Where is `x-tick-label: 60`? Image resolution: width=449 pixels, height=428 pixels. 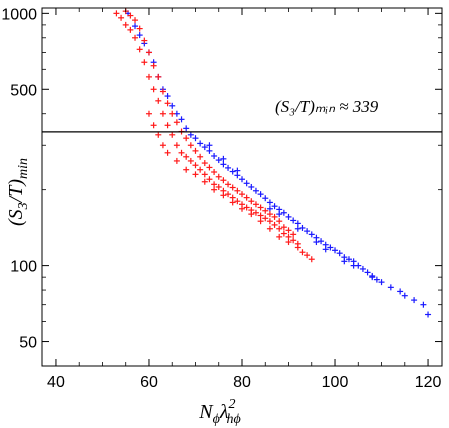
x-tick-label: 60 is located at coordinates (149, 382).